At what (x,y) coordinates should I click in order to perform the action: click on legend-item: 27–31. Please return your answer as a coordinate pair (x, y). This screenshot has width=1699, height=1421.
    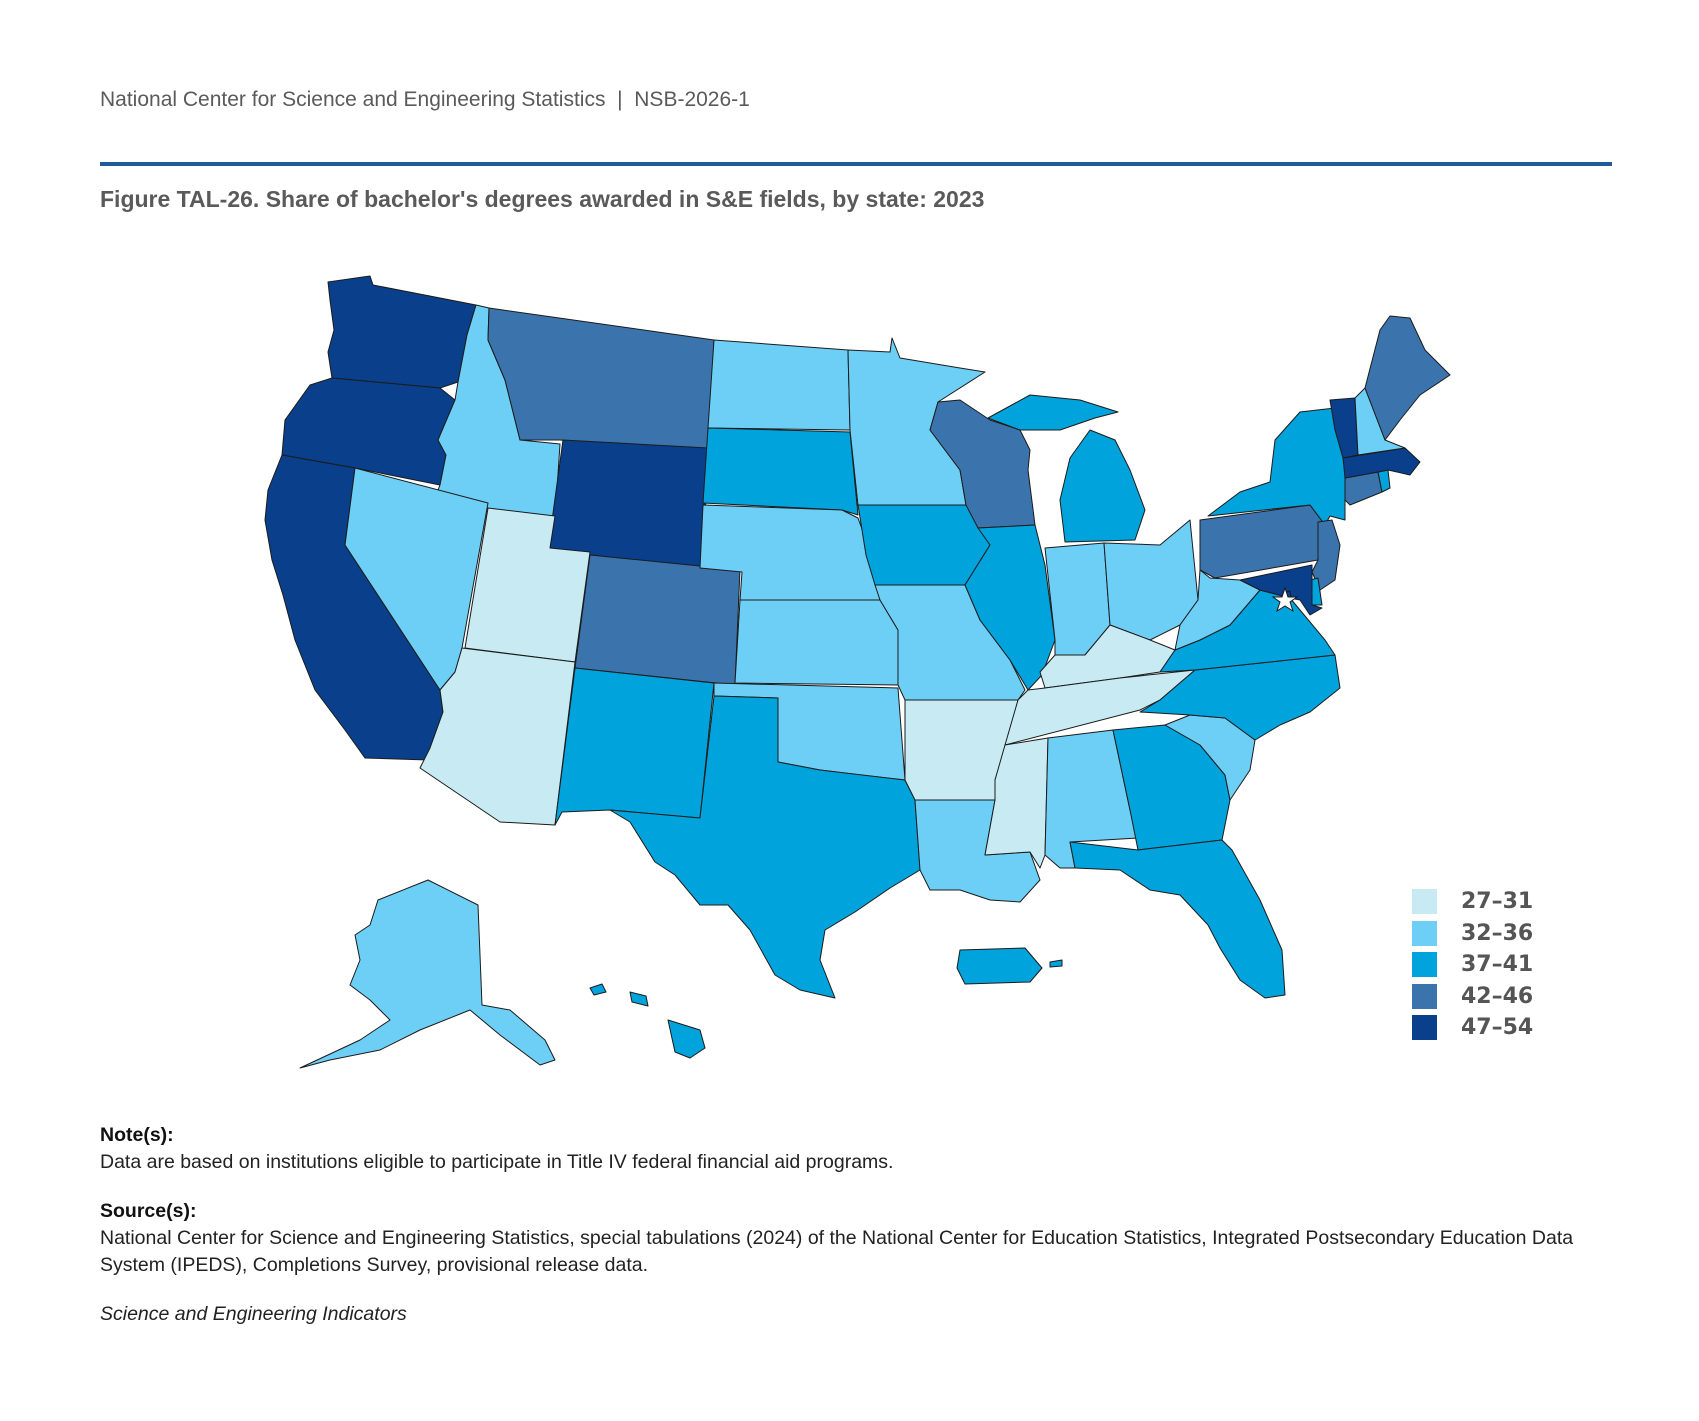
    Looking at the image, I should click on (1492, 902).